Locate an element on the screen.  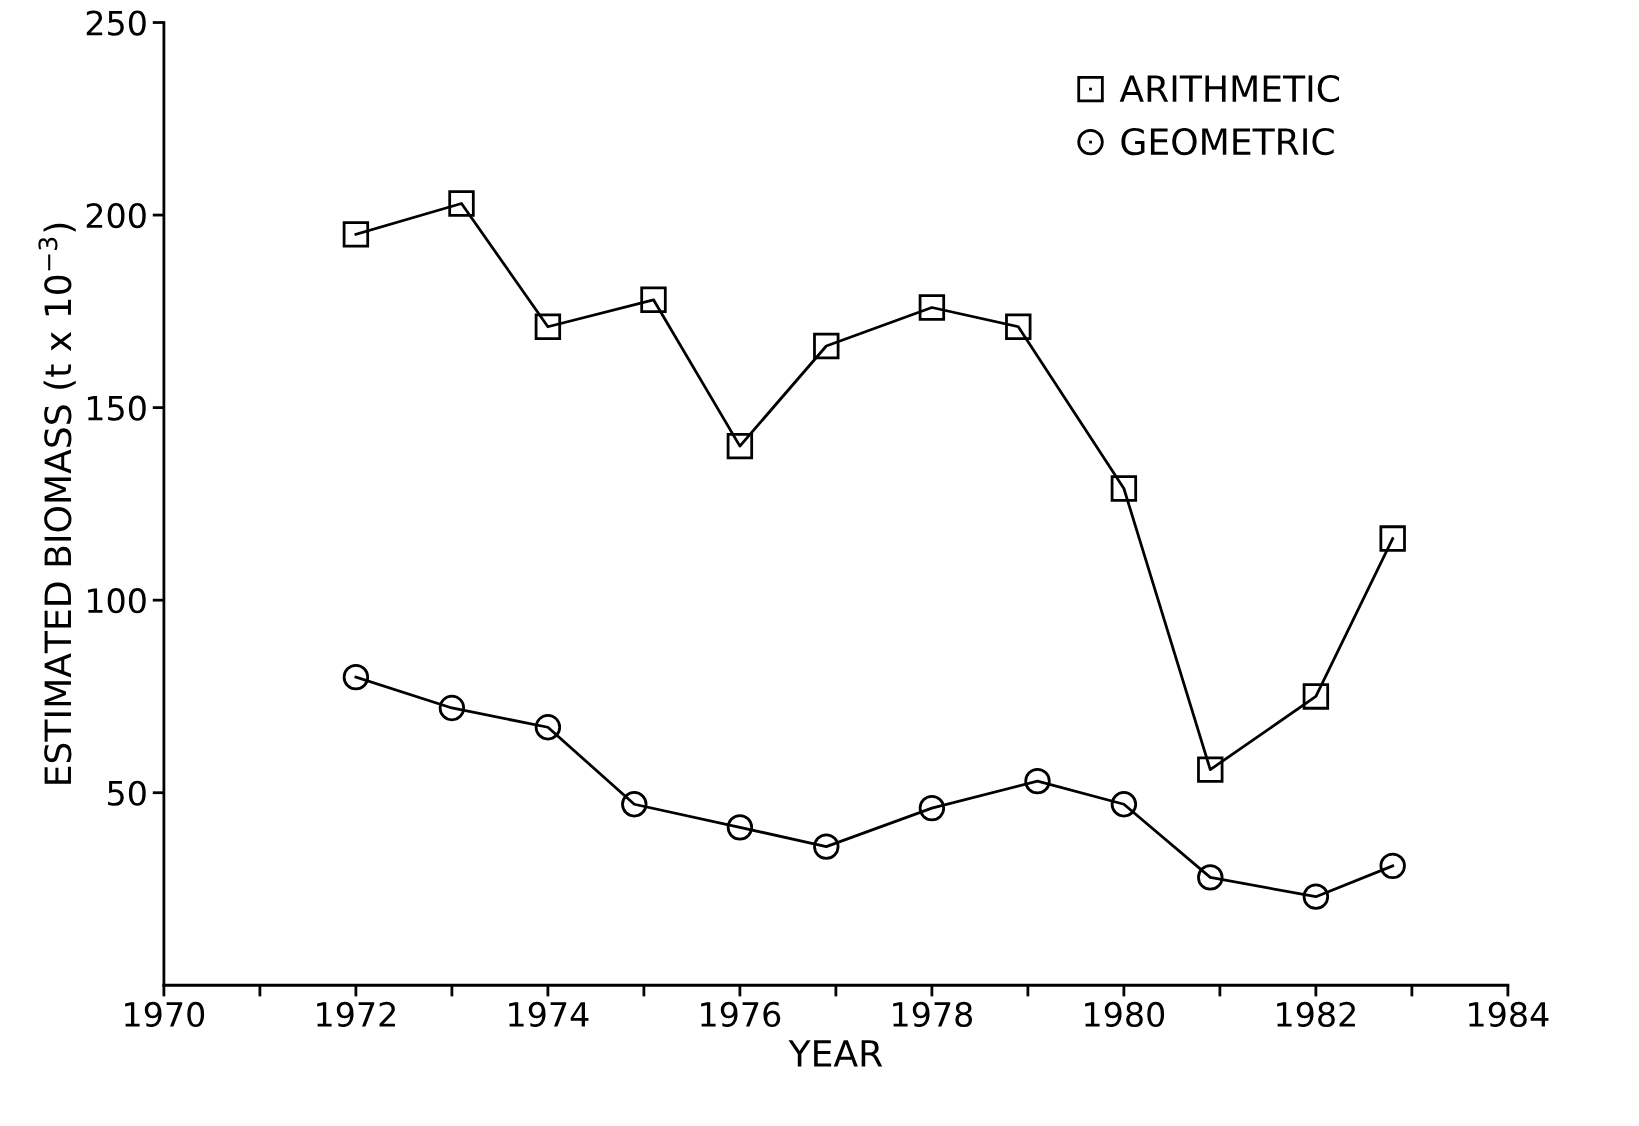
x-tick-label: 1970 is located at coordinates (165, 1014).